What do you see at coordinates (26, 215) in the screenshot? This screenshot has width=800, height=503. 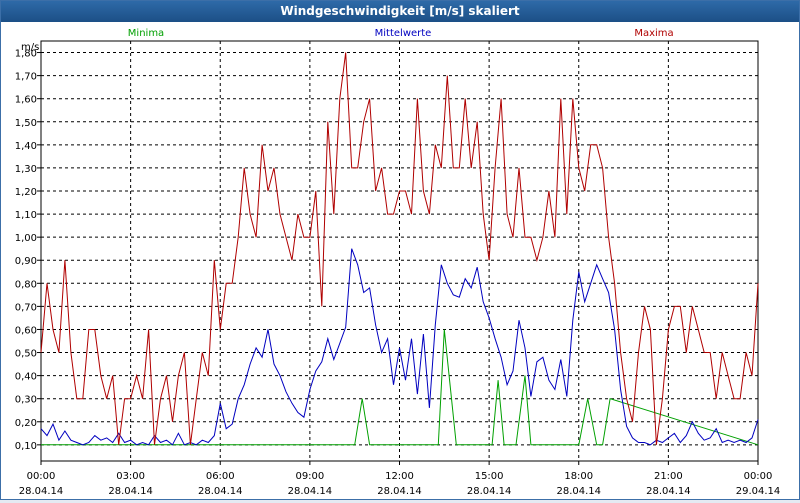 I see `y-tick-label: 1,10` at bounding box center [26, 215].